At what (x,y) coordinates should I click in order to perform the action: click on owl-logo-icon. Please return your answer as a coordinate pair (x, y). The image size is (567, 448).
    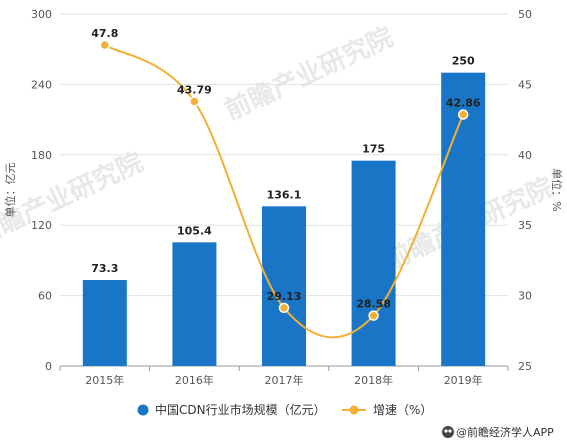
    Looking at the image, I should click on (448, 432).